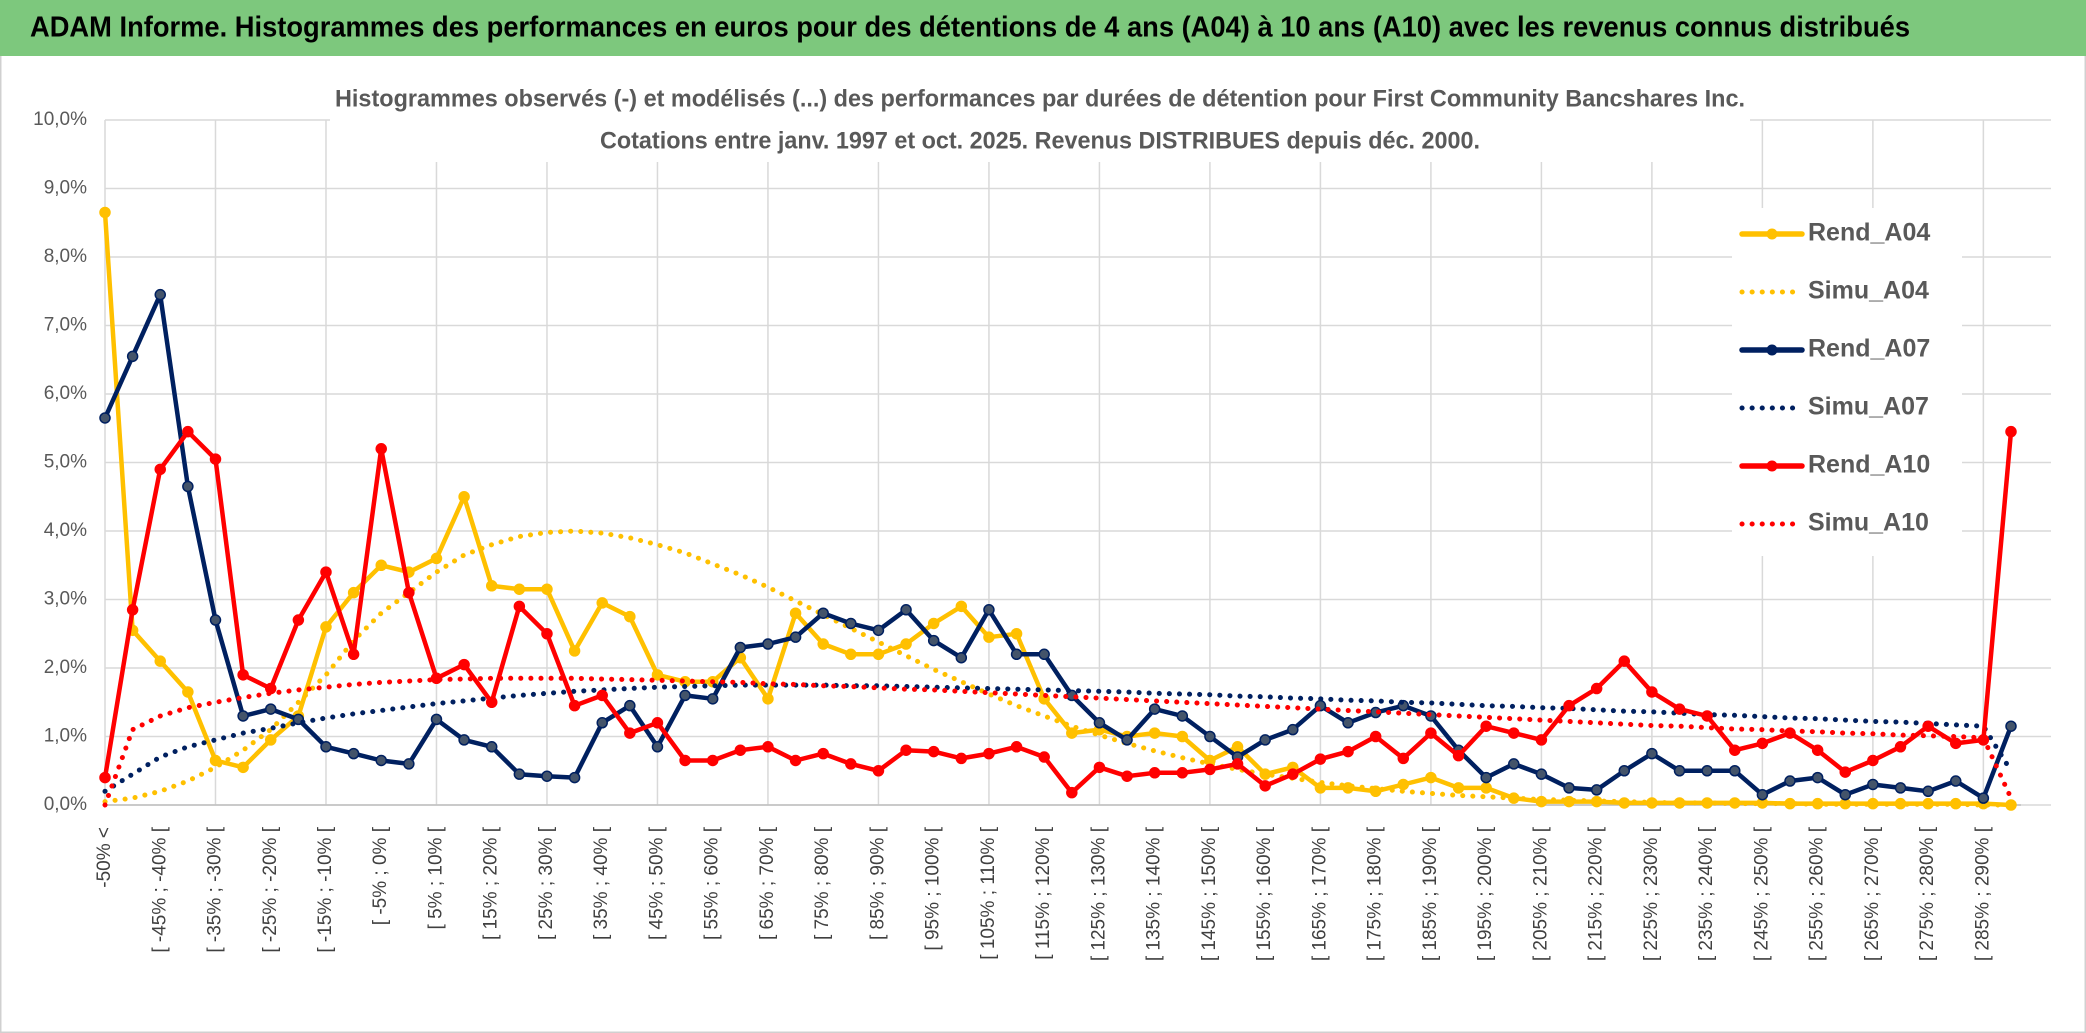  Describe the element at coordinates (1154, 893) in the screenshot. I see `x-tick-label: [ 135% ; 140% [` at that location.